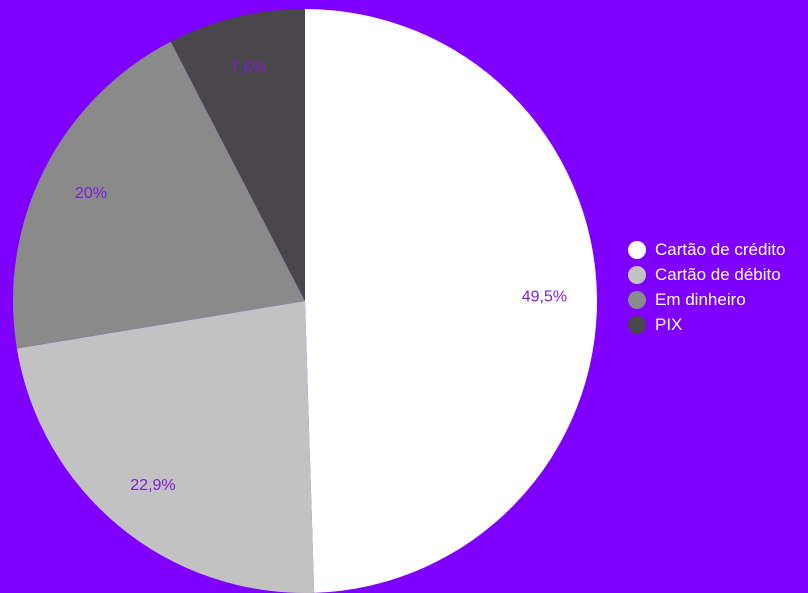 The width and height of the screenshot is (808, 593). What do you see at coordinates (237, 155) in the screenshot?
I see `pie-slice-pix` at bounding box center [237, 155].